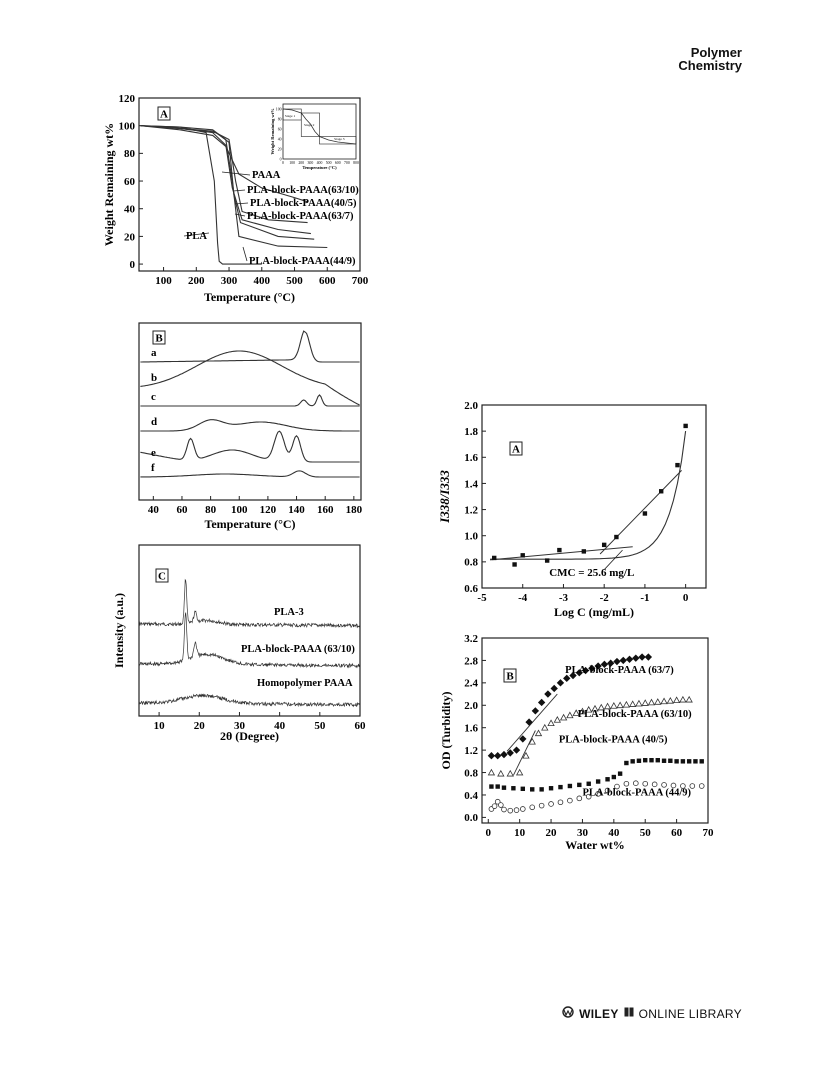 The image size is (816, 1080). Describe the element at coordinates (153, 453) in the screenshot. I see `dsc-curve-label: e` at that location.